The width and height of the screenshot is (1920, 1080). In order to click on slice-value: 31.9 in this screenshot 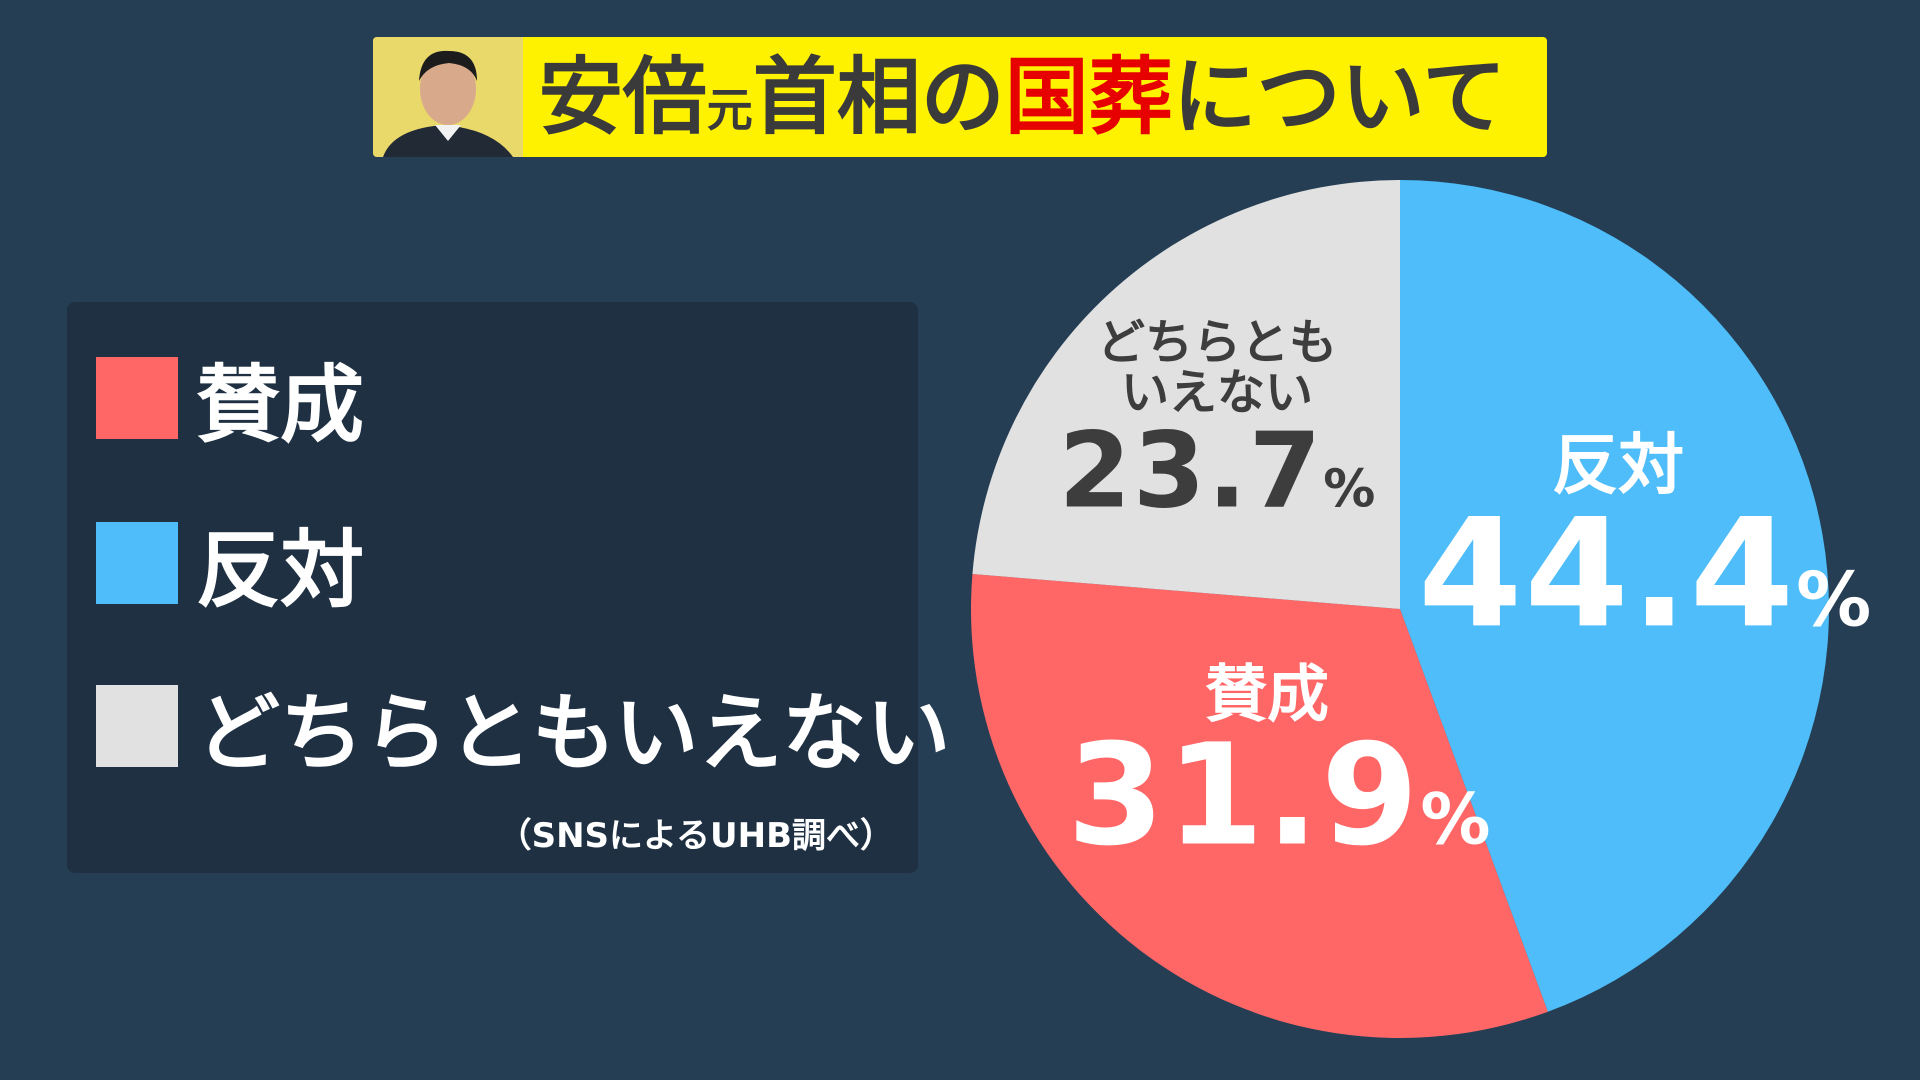, I will do `click(1244, 796)`.